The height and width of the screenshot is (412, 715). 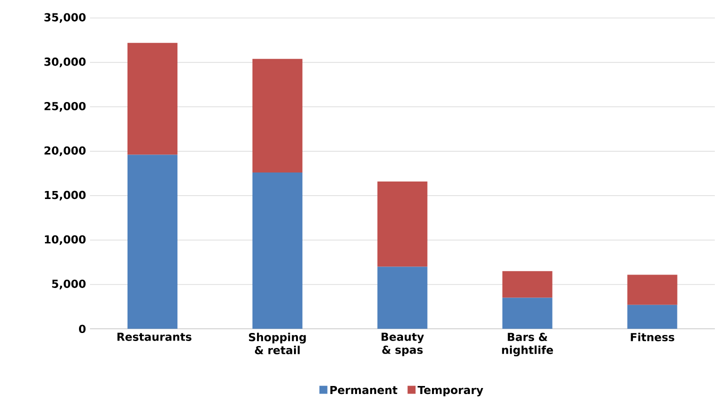 What do you see at coordinates (82, 329) in the screenshot?
I see `y-tick-label: 0` at bounding box center [82, 329].